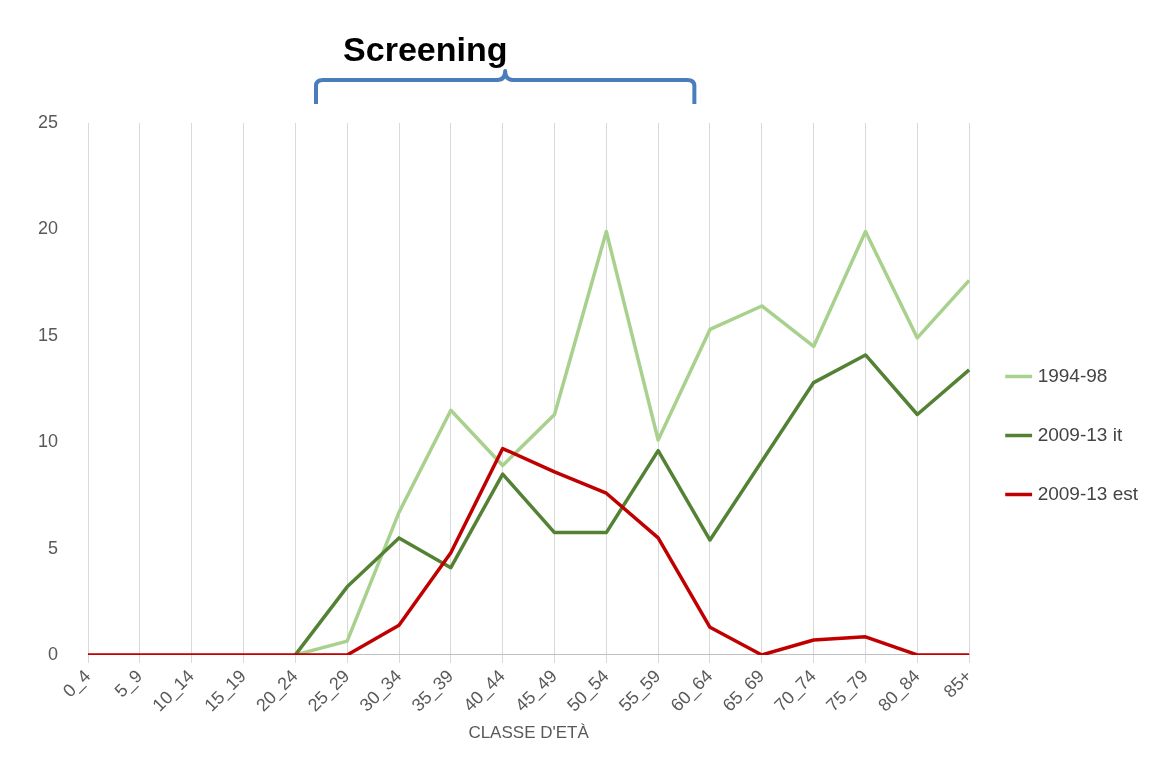 The height and width of the screenshot is (757, 1166). What do you see at coordinates (77, 683) in the screenshot?
I see `x-tick-label: 0_4` at bounding box center [77, 683].